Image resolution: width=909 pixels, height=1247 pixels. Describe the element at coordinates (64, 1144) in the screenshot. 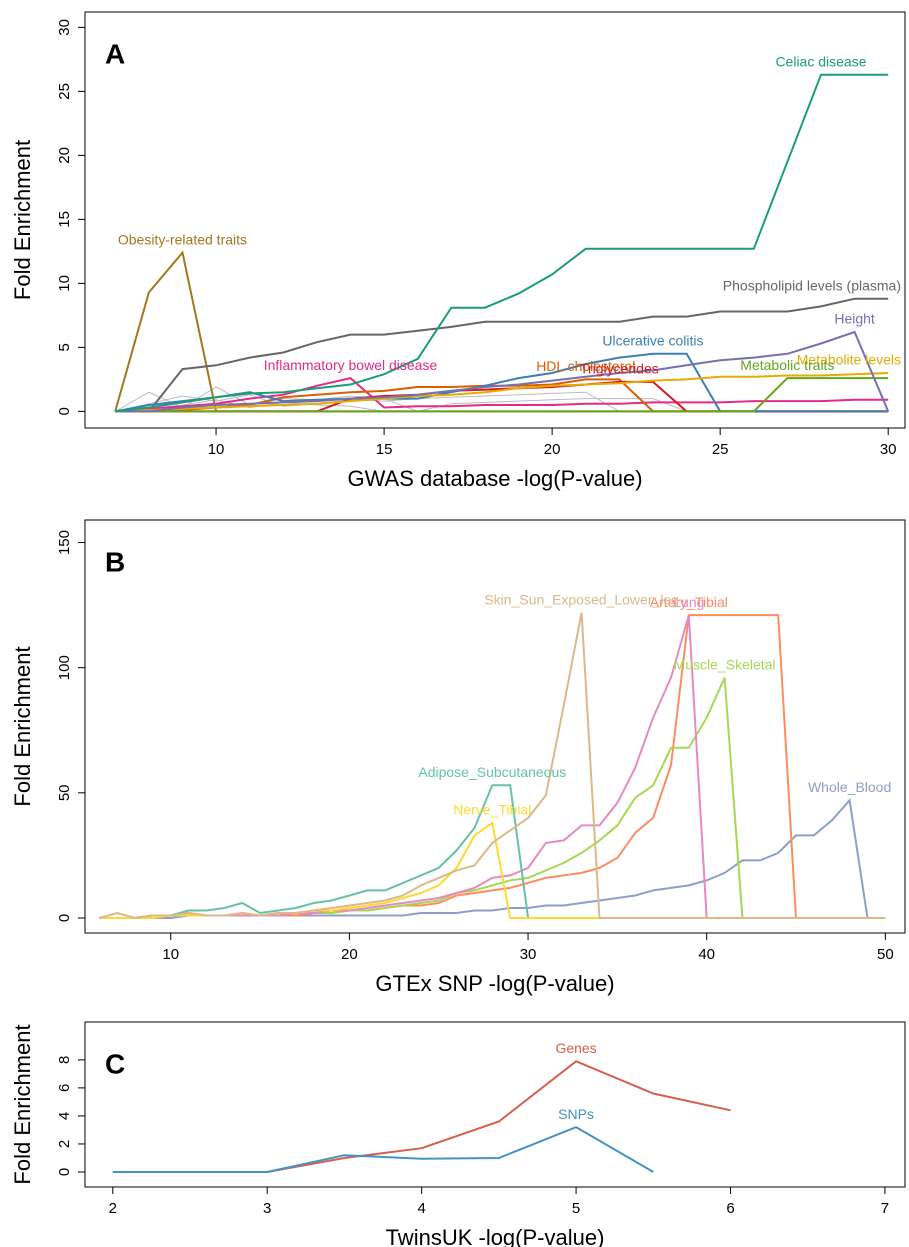

I see `y-tick-label: 2` at that location.